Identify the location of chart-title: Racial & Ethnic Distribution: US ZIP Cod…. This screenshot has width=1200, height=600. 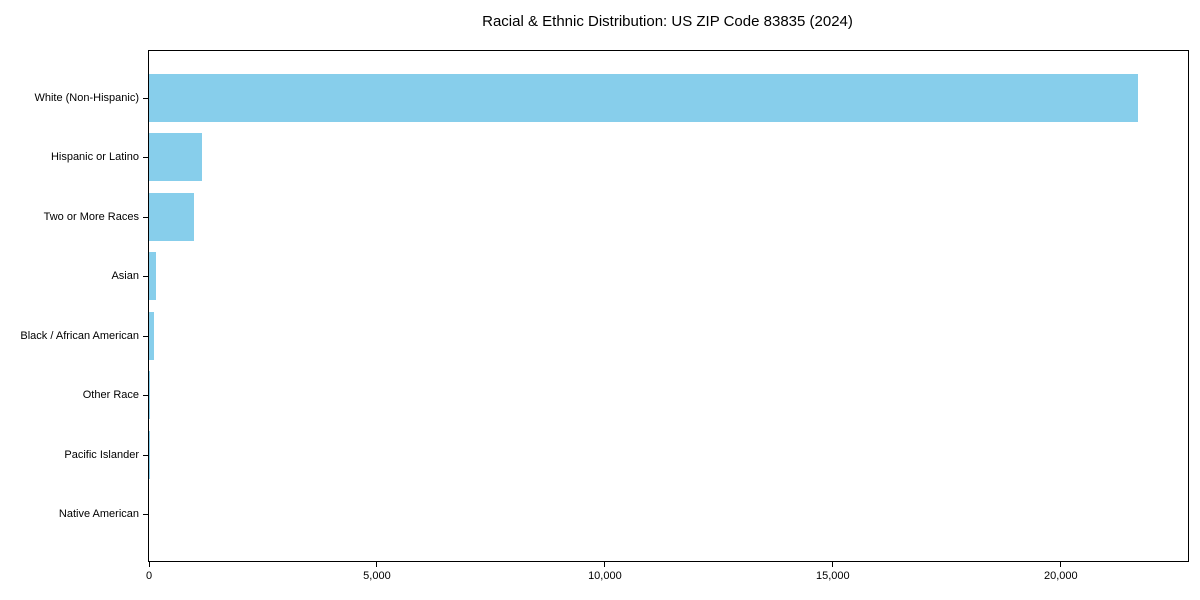
(667, 21).